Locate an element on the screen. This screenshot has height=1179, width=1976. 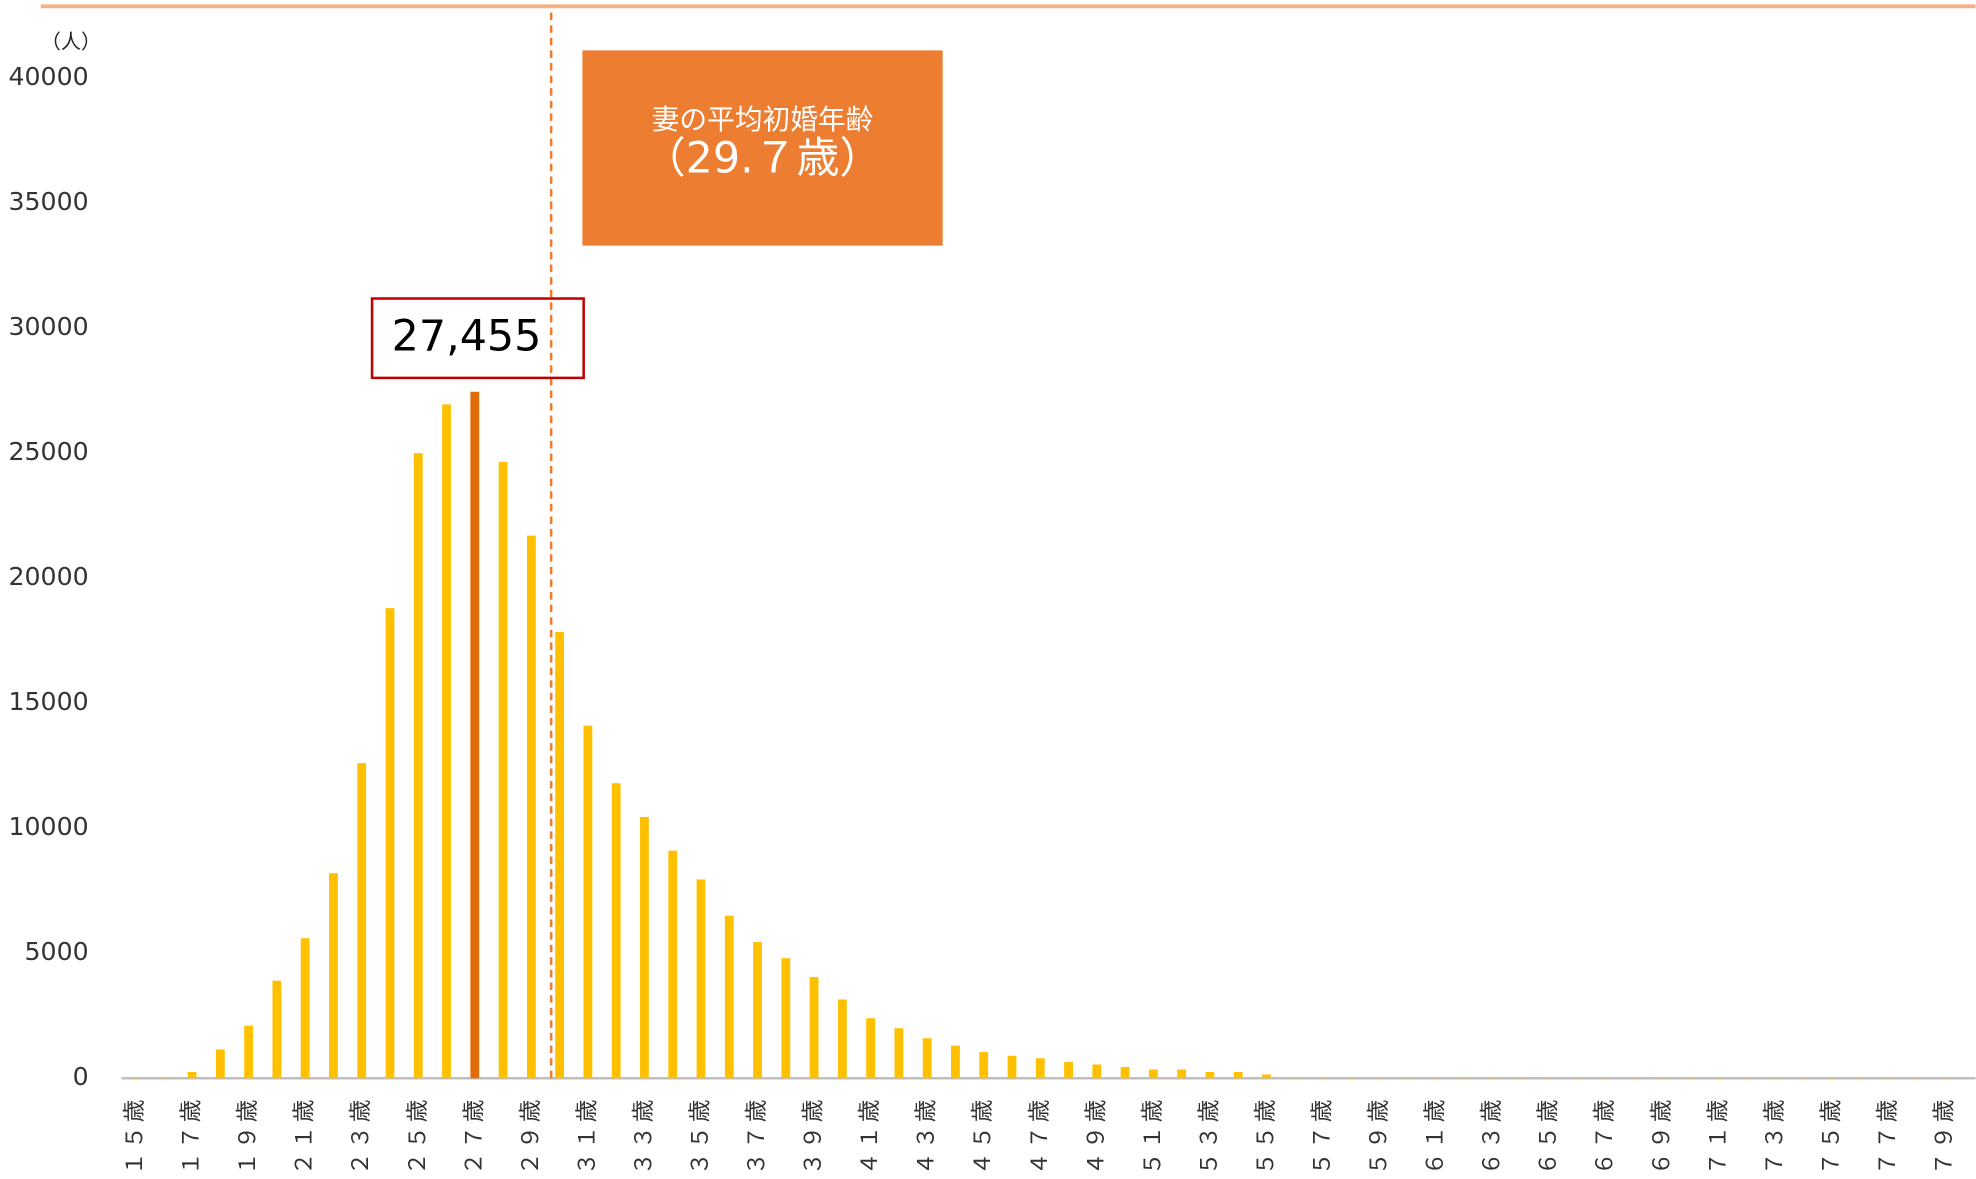
peak-label: 27,455 is located at coordinates (467, 336).